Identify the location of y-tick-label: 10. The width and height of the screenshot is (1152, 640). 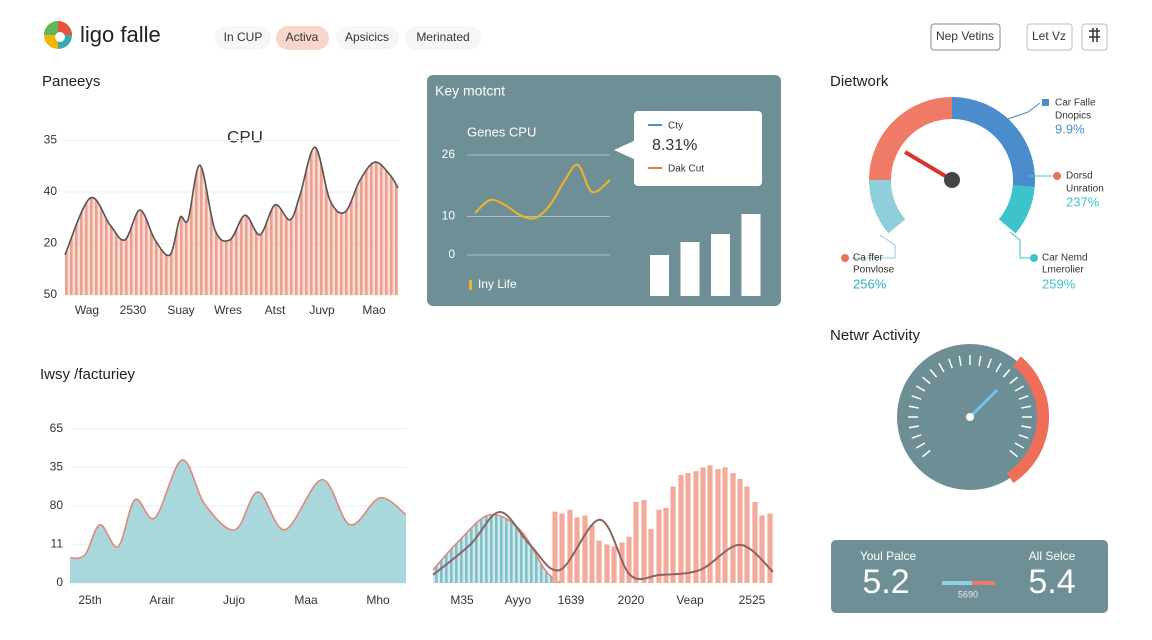
(449, 216).